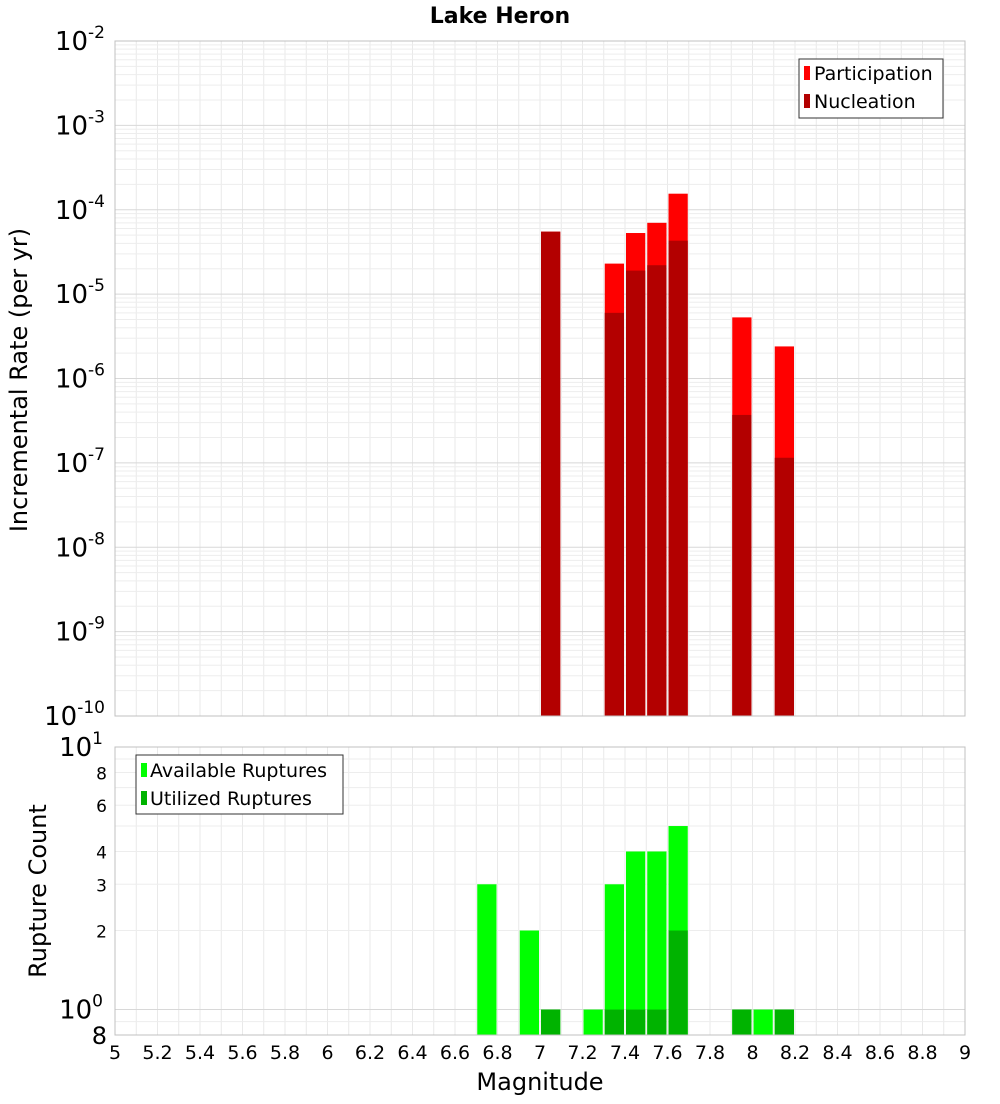 Image resolution: width=1000 pixels, height=1104 pixels. I want to click on top-y-tick-label: 10⁻⁷, so click(80, 462).